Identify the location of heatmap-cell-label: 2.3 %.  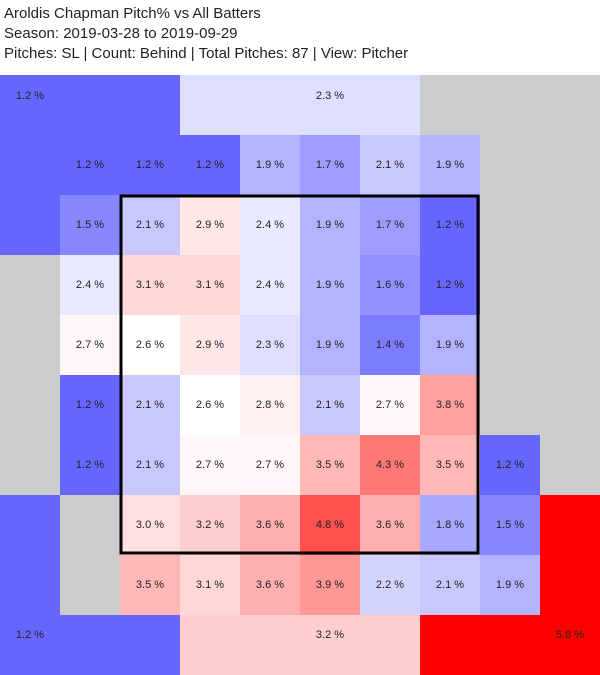
(270, 345).